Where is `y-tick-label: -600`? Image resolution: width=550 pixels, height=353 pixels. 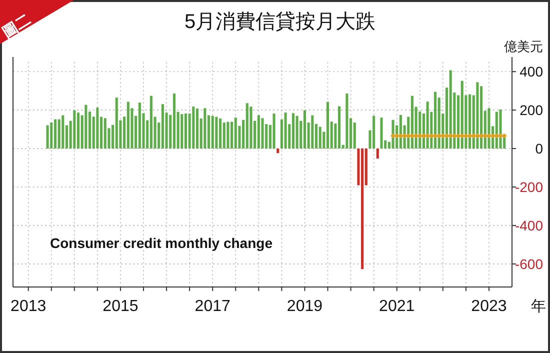 y-tick-label: -600 is located at coordinates (529, 264).